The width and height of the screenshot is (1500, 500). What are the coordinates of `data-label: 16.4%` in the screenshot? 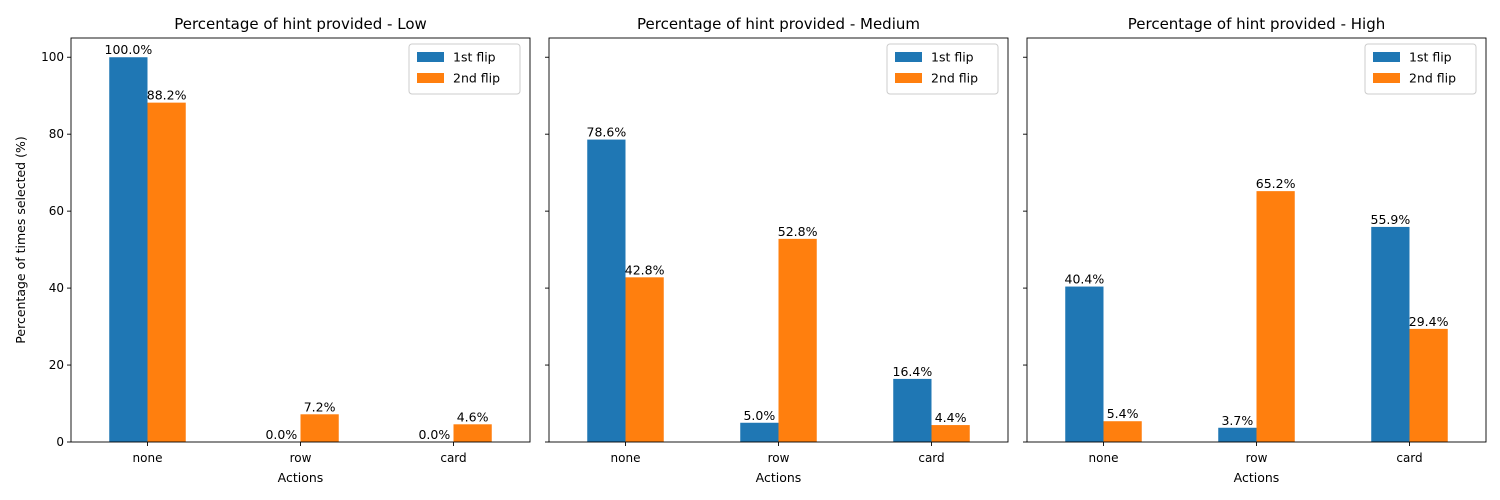 It's located at (913, 371).